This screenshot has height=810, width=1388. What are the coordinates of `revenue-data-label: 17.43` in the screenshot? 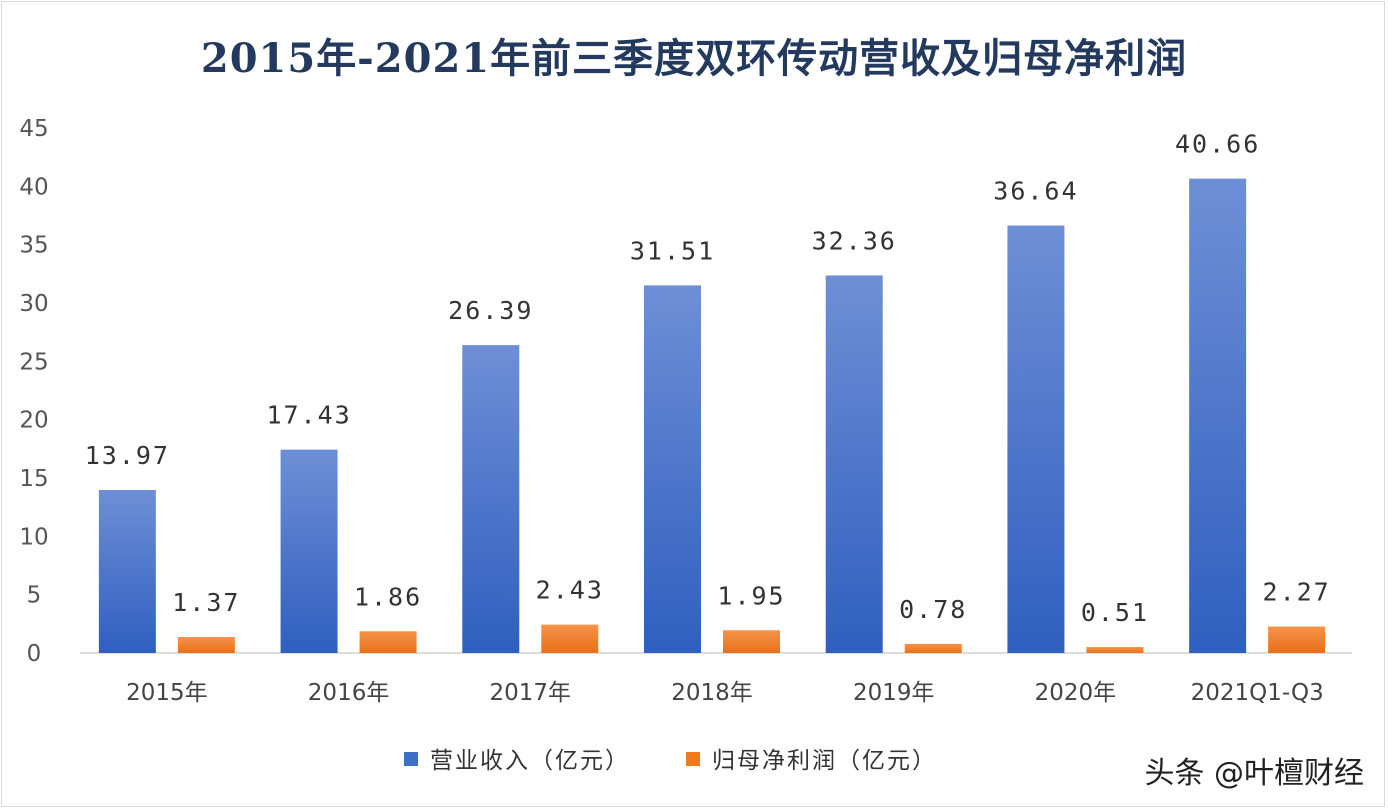 It's located at (308, 415).